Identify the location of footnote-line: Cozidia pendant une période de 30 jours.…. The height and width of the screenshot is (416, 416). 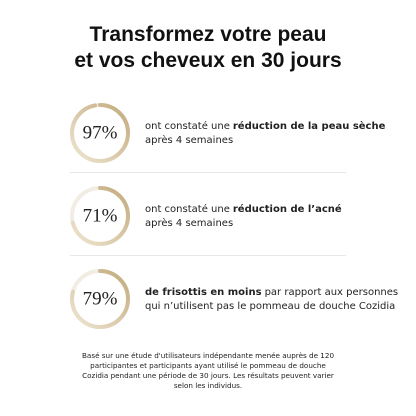
(208, 375).